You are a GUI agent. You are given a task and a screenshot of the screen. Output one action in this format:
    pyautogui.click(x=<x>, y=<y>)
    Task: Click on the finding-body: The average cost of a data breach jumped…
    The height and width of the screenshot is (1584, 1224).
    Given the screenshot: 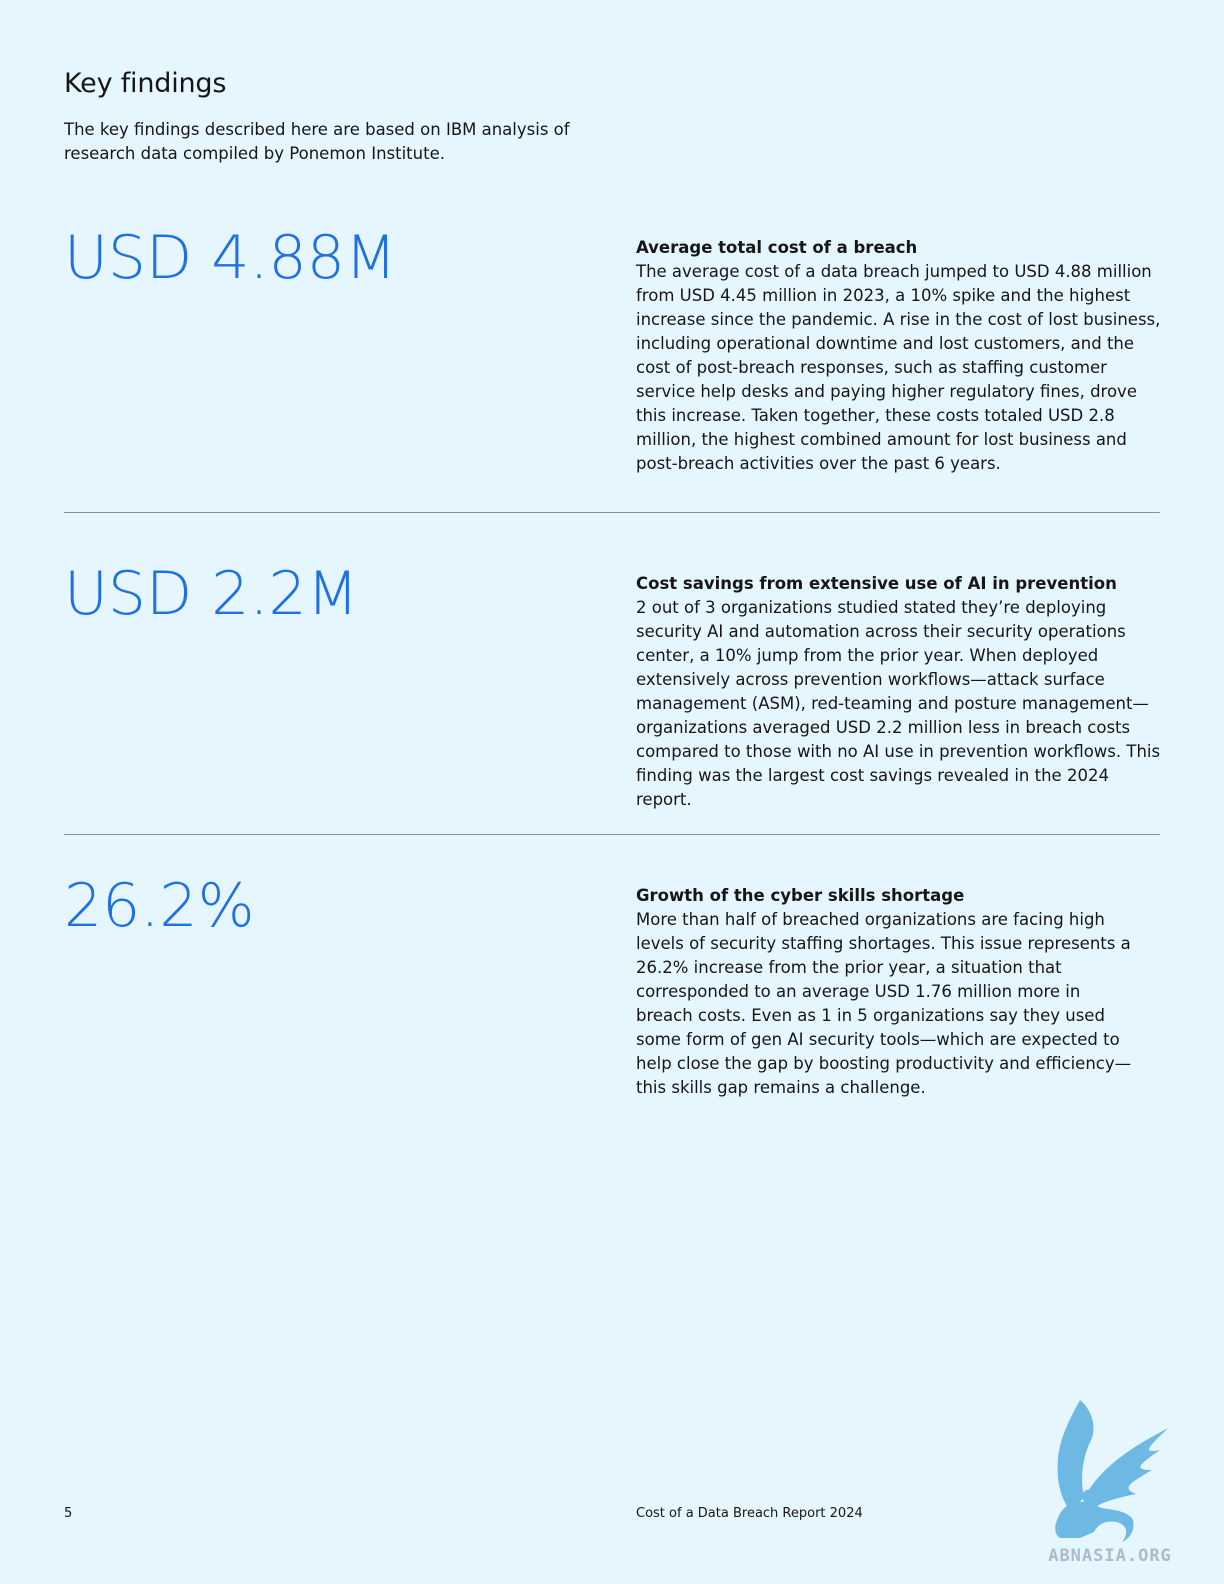 What is the action you would take?
    pyautogui.click(x=898, y=367)
    